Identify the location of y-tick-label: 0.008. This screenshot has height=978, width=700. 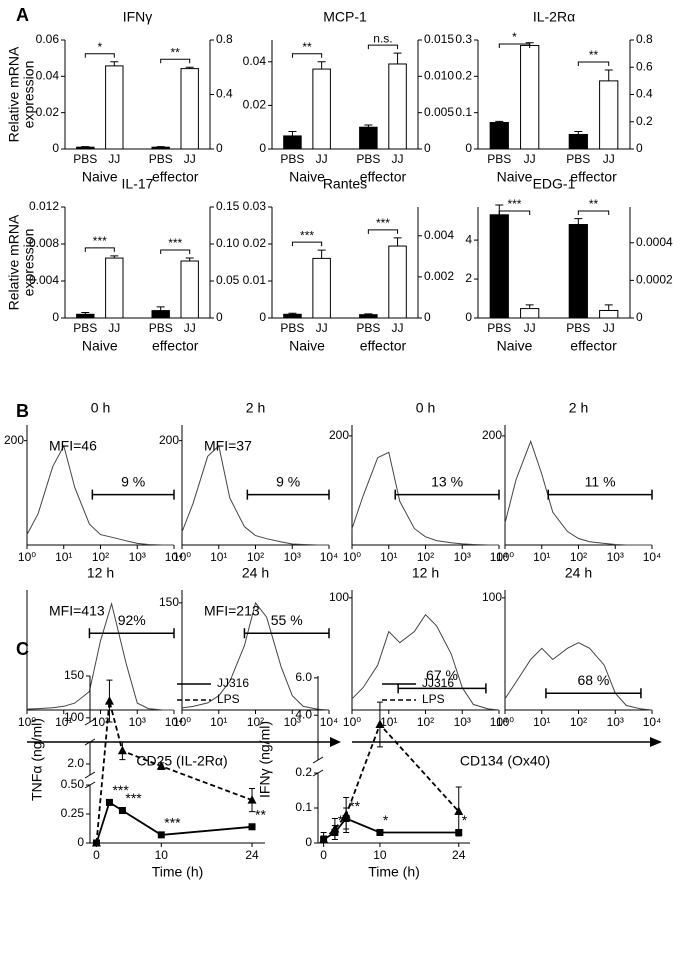
(44, 243).